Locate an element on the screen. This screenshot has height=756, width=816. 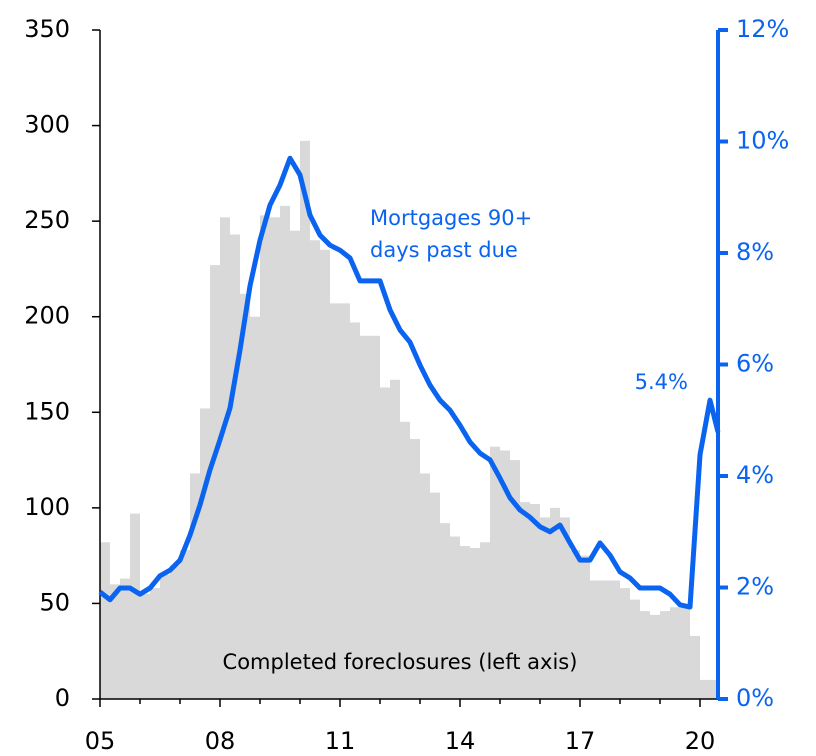
x-tick-label: 14 is located at coordinates (460, 741).